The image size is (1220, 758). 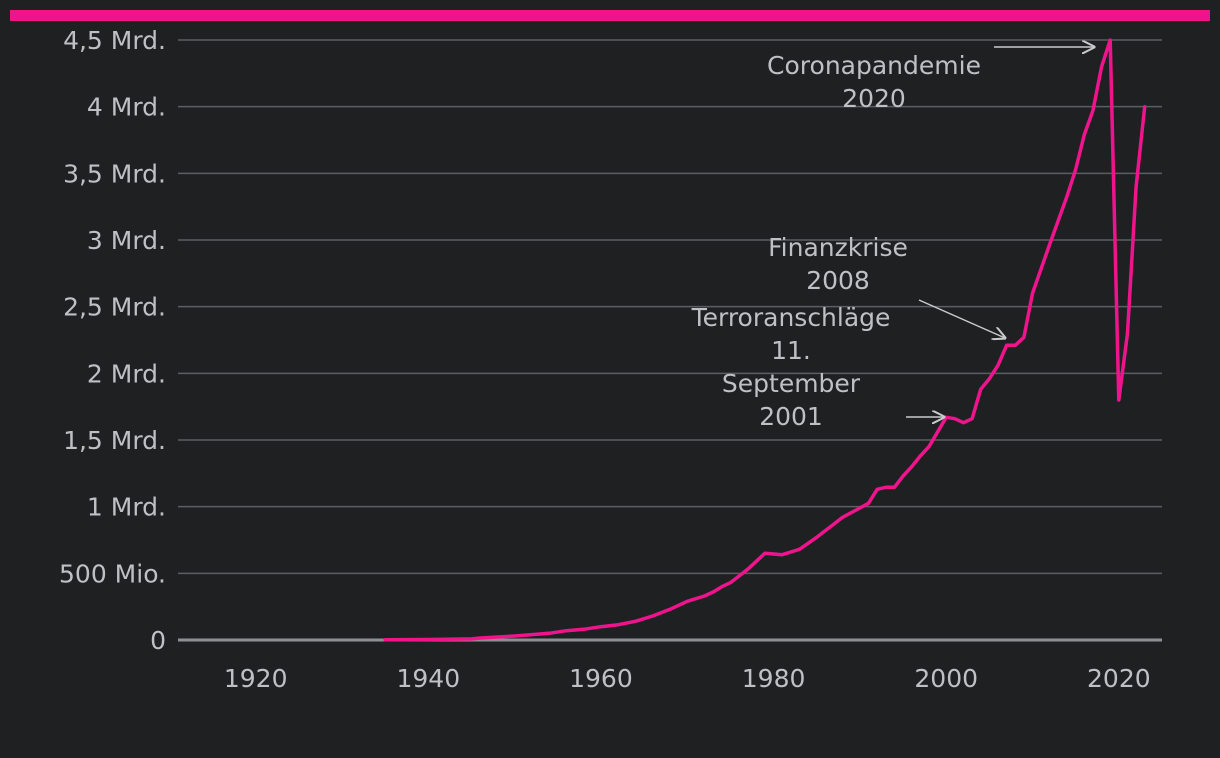 What do you see at coordinates (961, 318) in the screenshot?
I see `annotation-arrow` at bounding box center [961, 318].